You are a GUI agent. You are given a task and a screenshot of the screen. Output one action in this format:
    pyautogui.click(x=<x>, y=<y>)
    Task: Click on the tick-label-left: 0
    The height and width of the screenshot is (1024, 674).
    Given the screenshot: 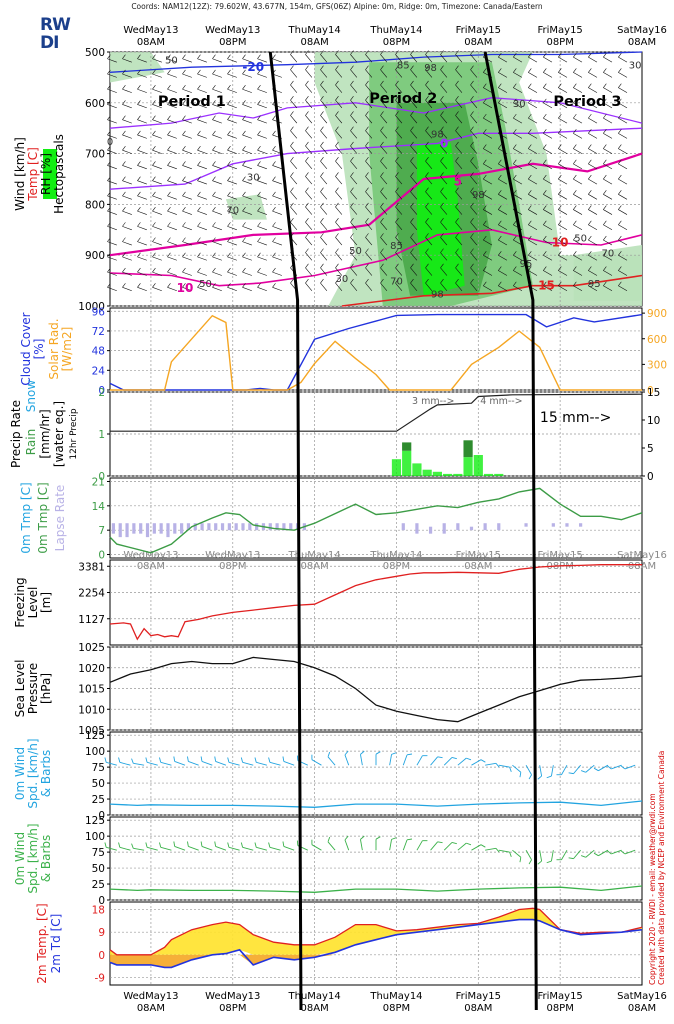 What is the action you would take?
    pyautogui.click(x=101, y=956)
    